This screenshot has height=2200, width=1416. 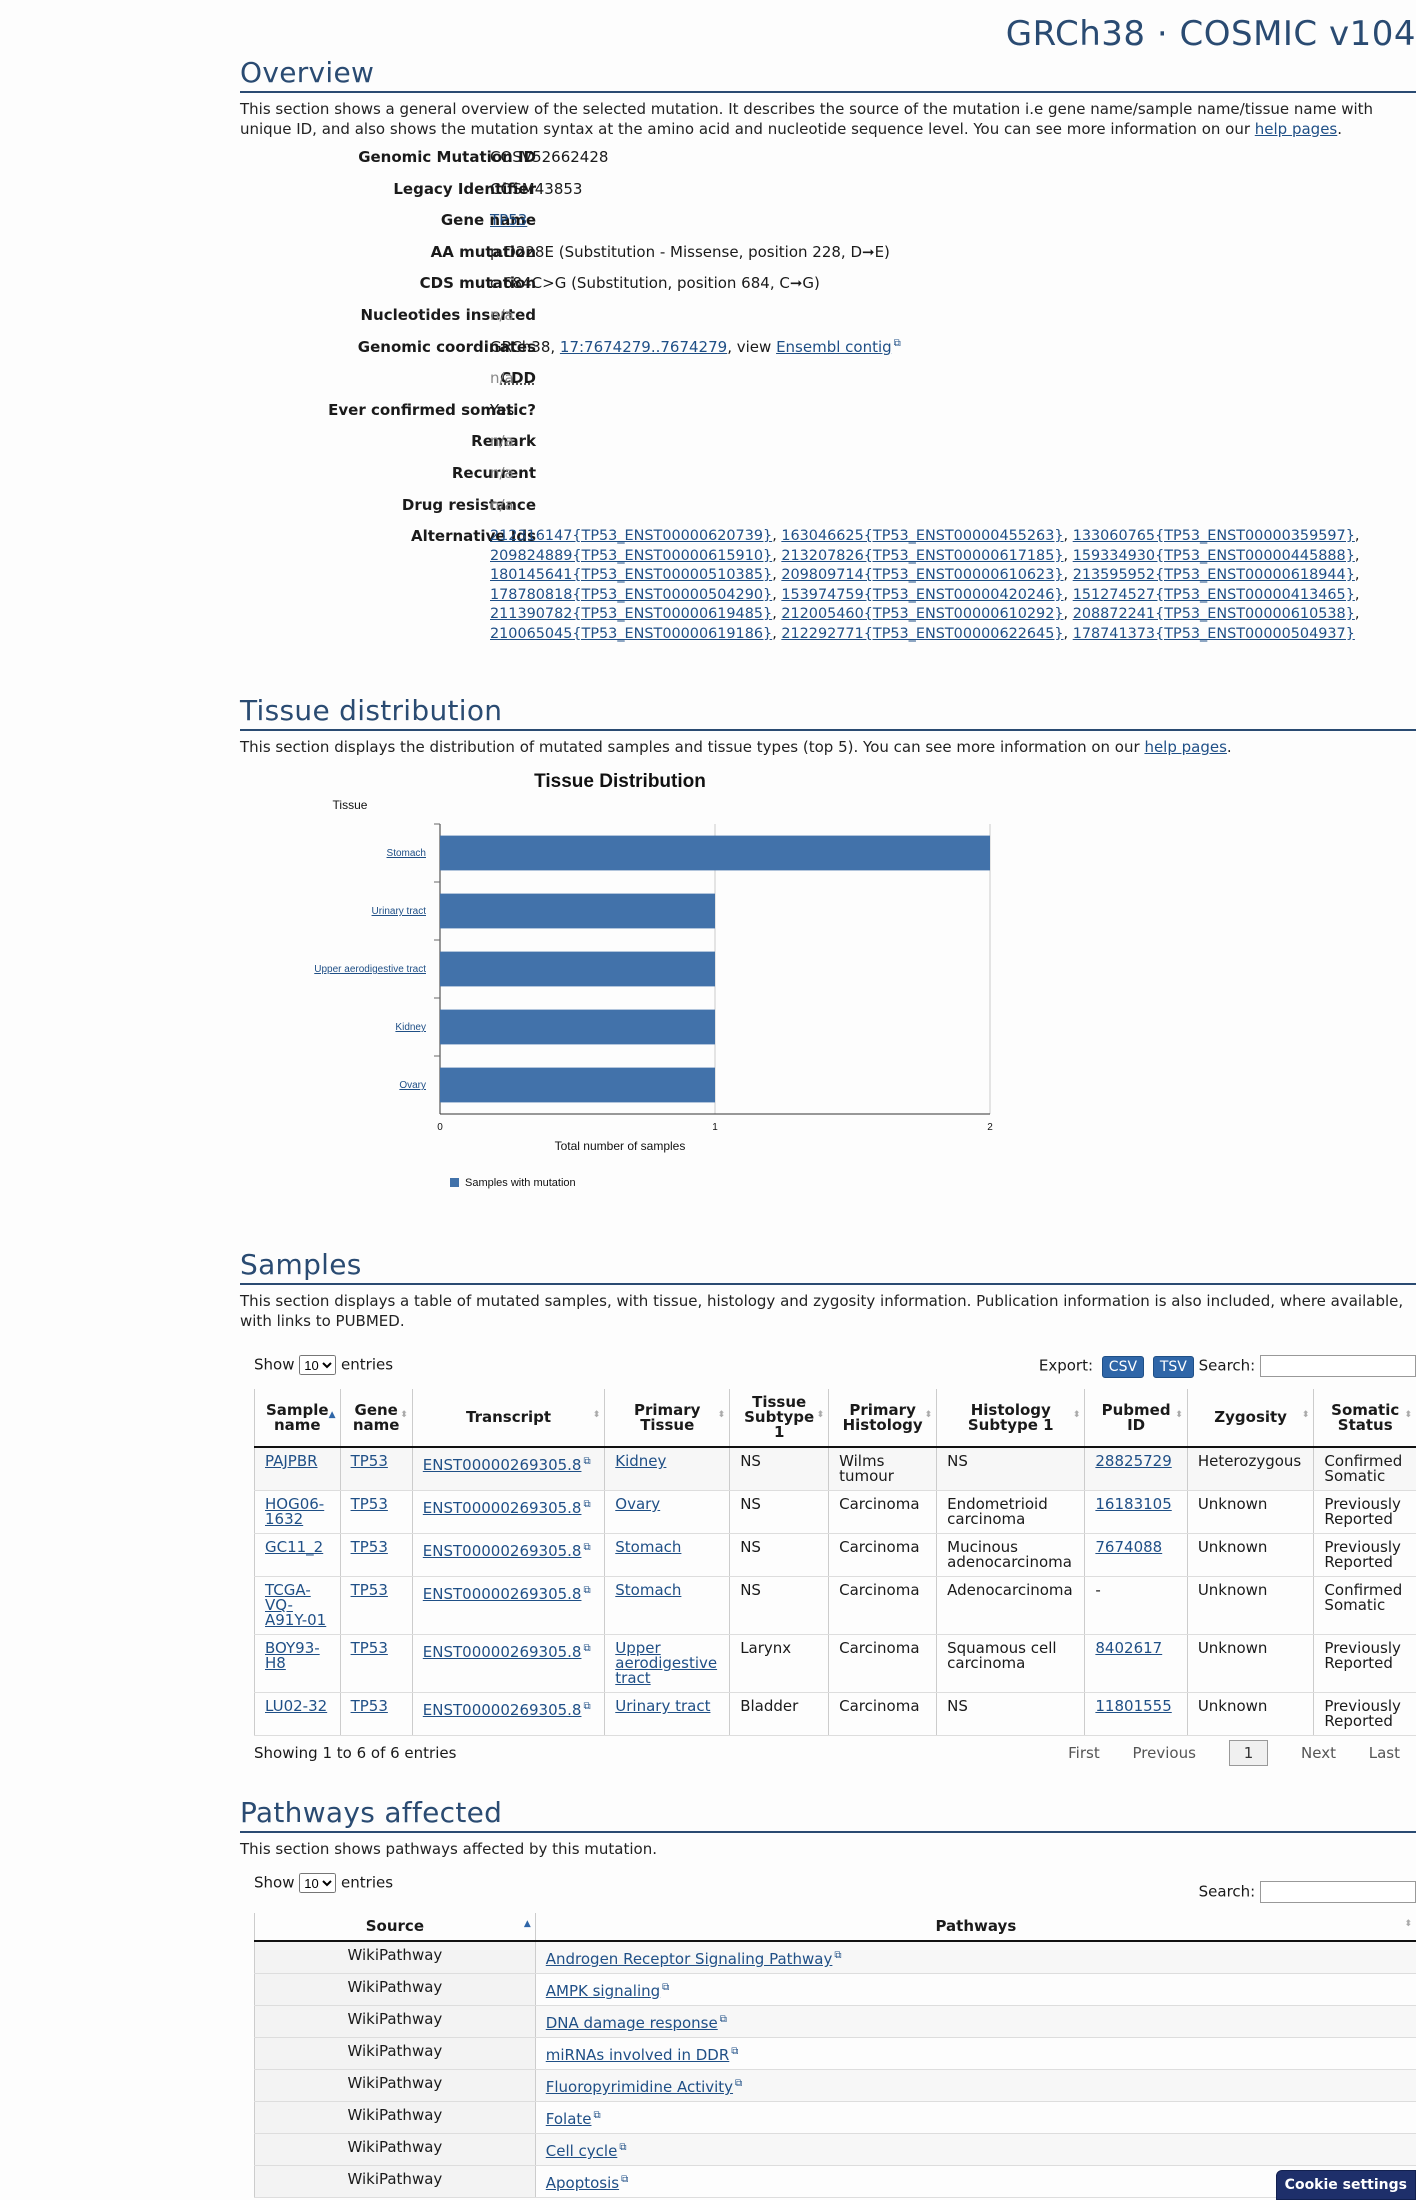 What do you see at coordinates (922, 555) in the screenshot?
I see `alternative-id-link: 213207826{TP53_ENST00000617185}` at bounding box center [922, 555].